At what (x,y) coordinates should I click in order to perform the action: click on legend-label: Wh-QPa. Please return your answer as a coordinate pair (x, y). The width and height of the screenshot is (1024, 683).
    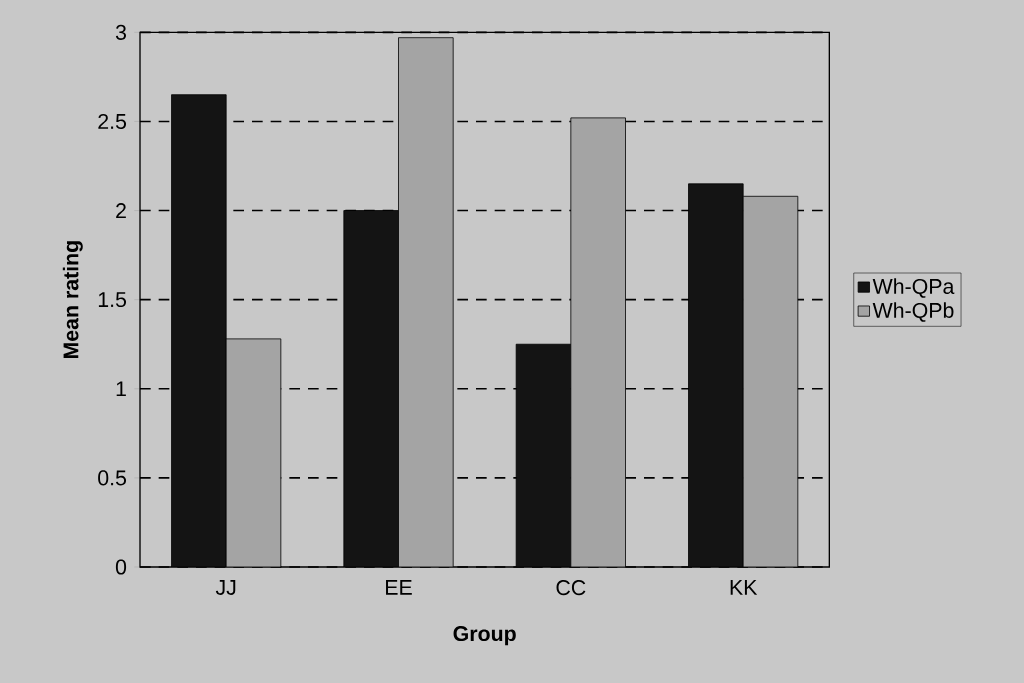
    Looking at the image, I should click on (913, 288).